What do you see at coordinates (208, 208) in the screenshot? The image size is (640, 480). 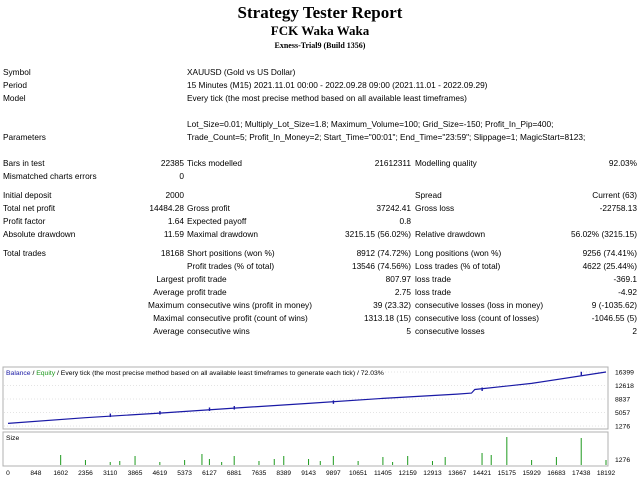 I see `gross-profit-label: Gross profit` at bounding box center [208, 208].